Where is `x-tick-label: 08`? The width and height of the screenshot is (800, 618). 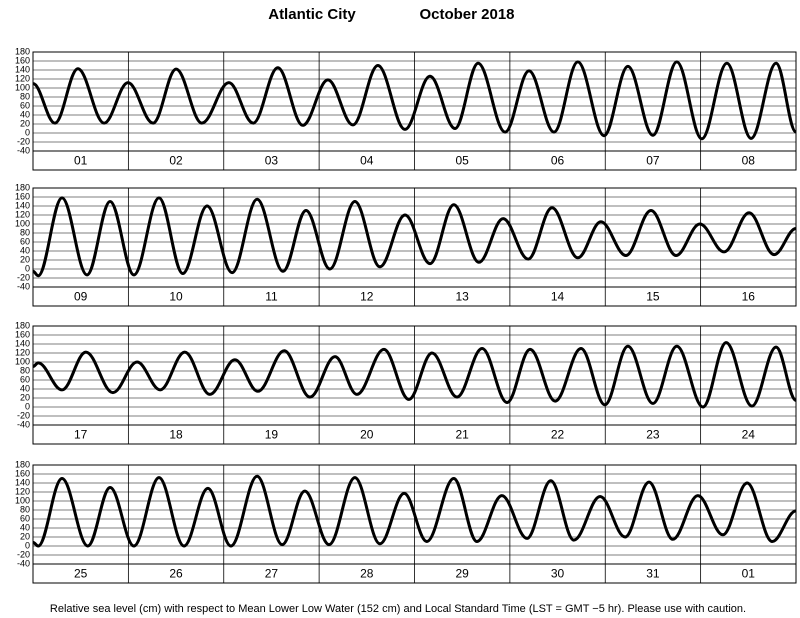
x-tick-label: 08 is located at coordinates (749, 161).